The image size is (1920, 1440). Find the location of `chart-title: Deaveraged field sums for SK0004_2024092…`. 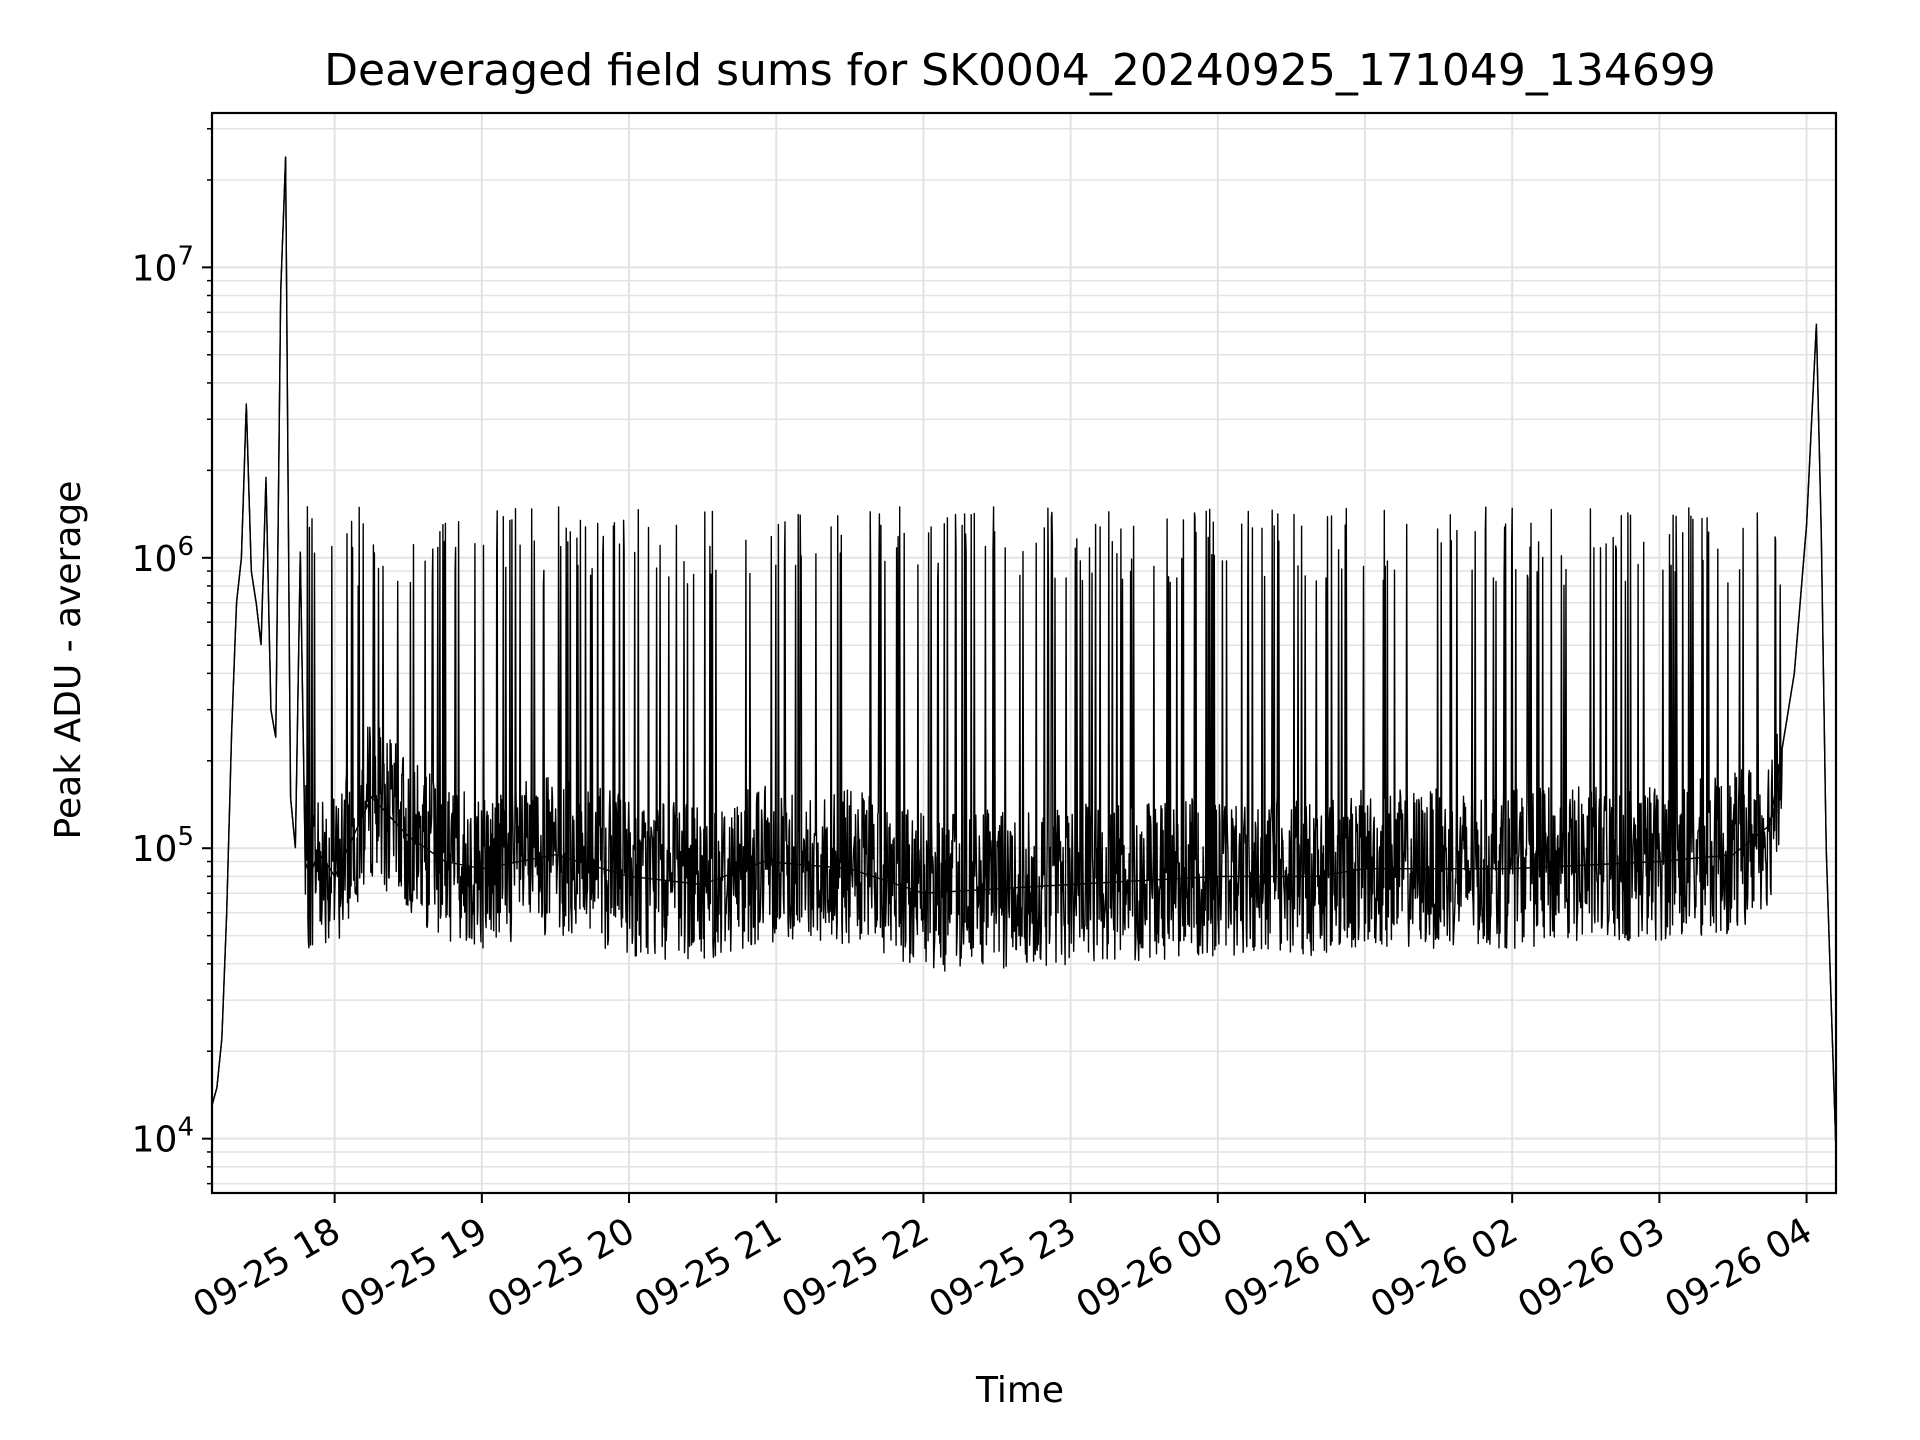

chart-title: Deaveraged field sums for SK0004_2024092… is located at coordinates (1020, 70).